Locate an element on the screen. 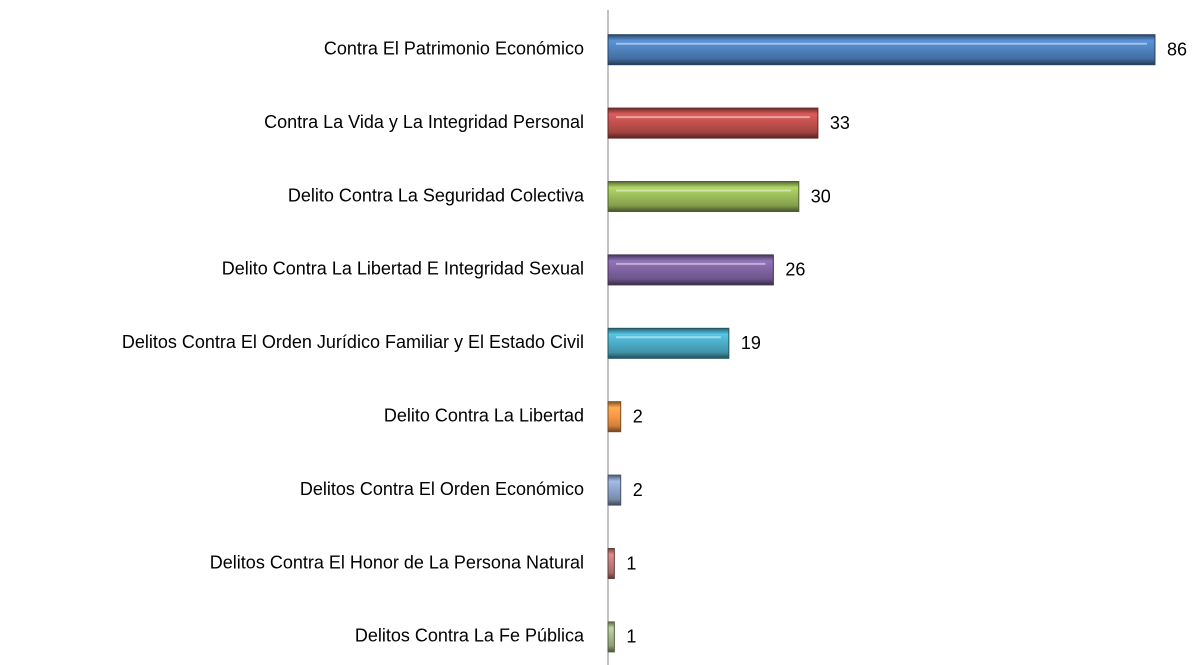 The image size is (1195, 665). value-label: 30 is located at coordinates (821, 196).